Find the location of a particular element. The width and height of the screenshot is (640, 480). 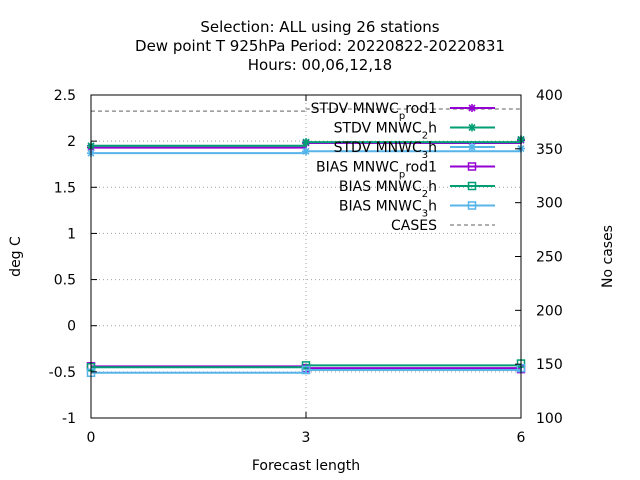

x-tick-label: 0 is located at coordinates (91, 438).